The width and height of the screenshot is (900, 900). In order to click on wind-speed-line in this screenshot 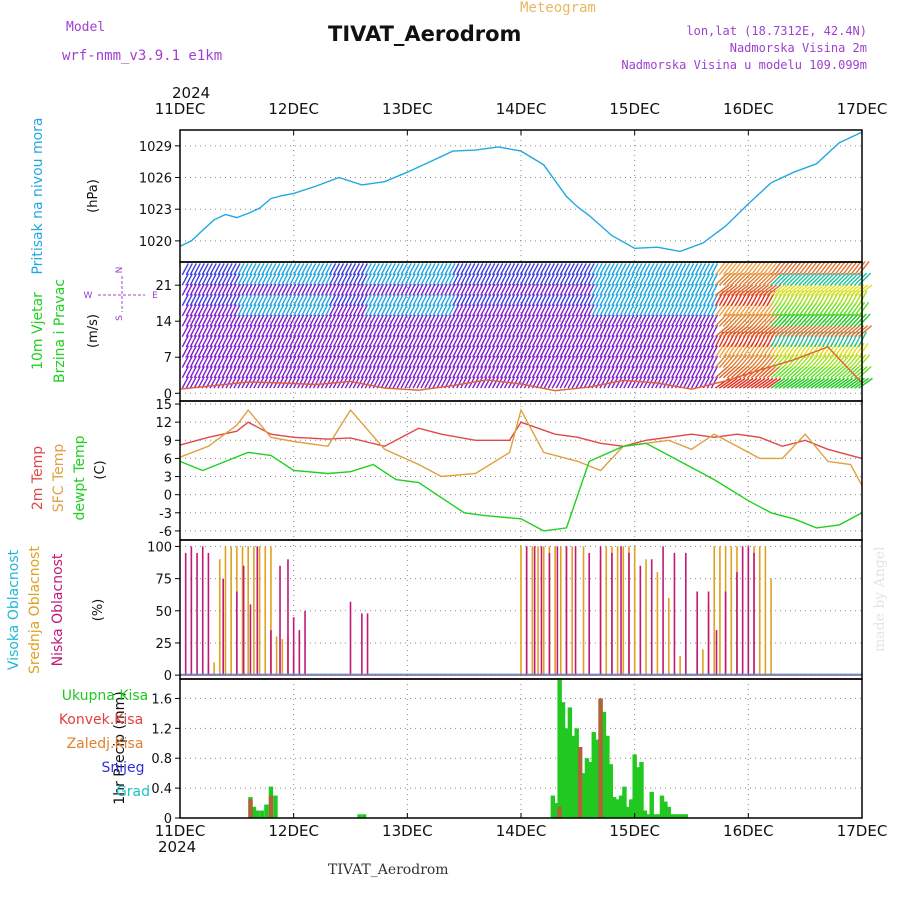, I will do `click(521, 369)`.